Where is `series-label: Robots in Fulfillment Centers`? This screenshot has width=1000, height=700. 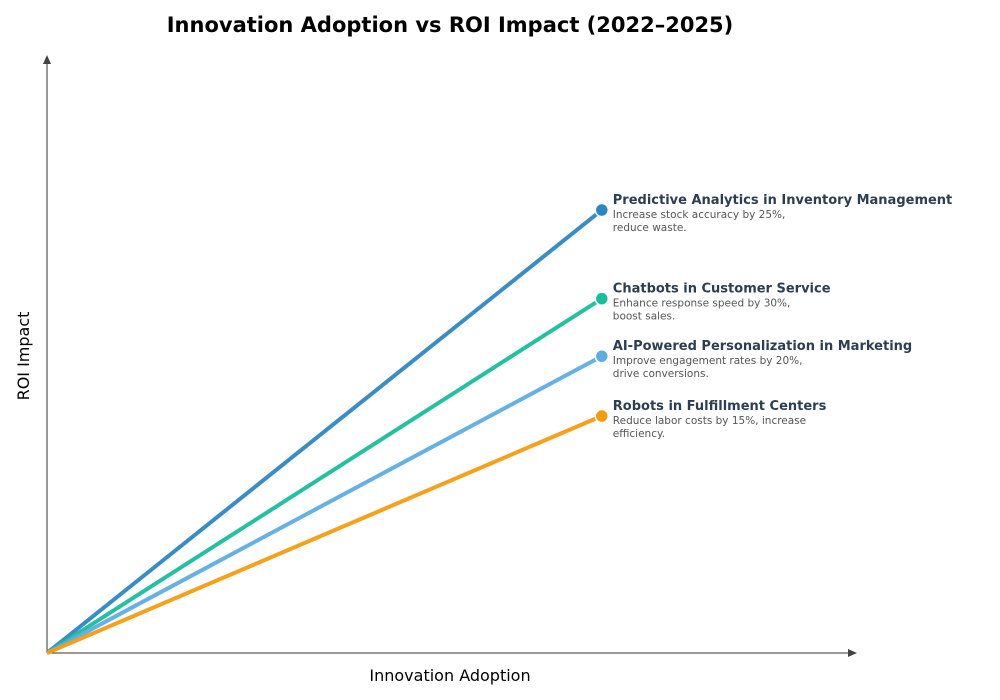
series-label: Robots in Fulfillment Centers is located at coordinates (720, 406).